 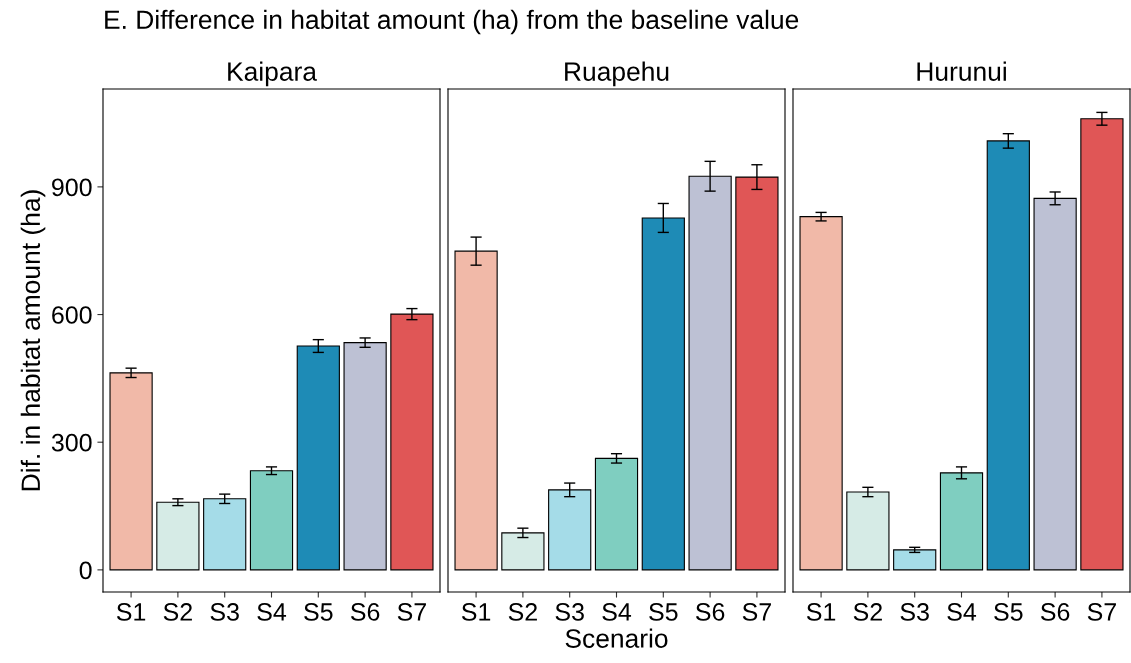 What do you see at coordinates (452, 22) in the screenshot?
I see `chart-title: E. Difference in habitat amount (ha) from the baseline value` at bounding box center [452, 22].